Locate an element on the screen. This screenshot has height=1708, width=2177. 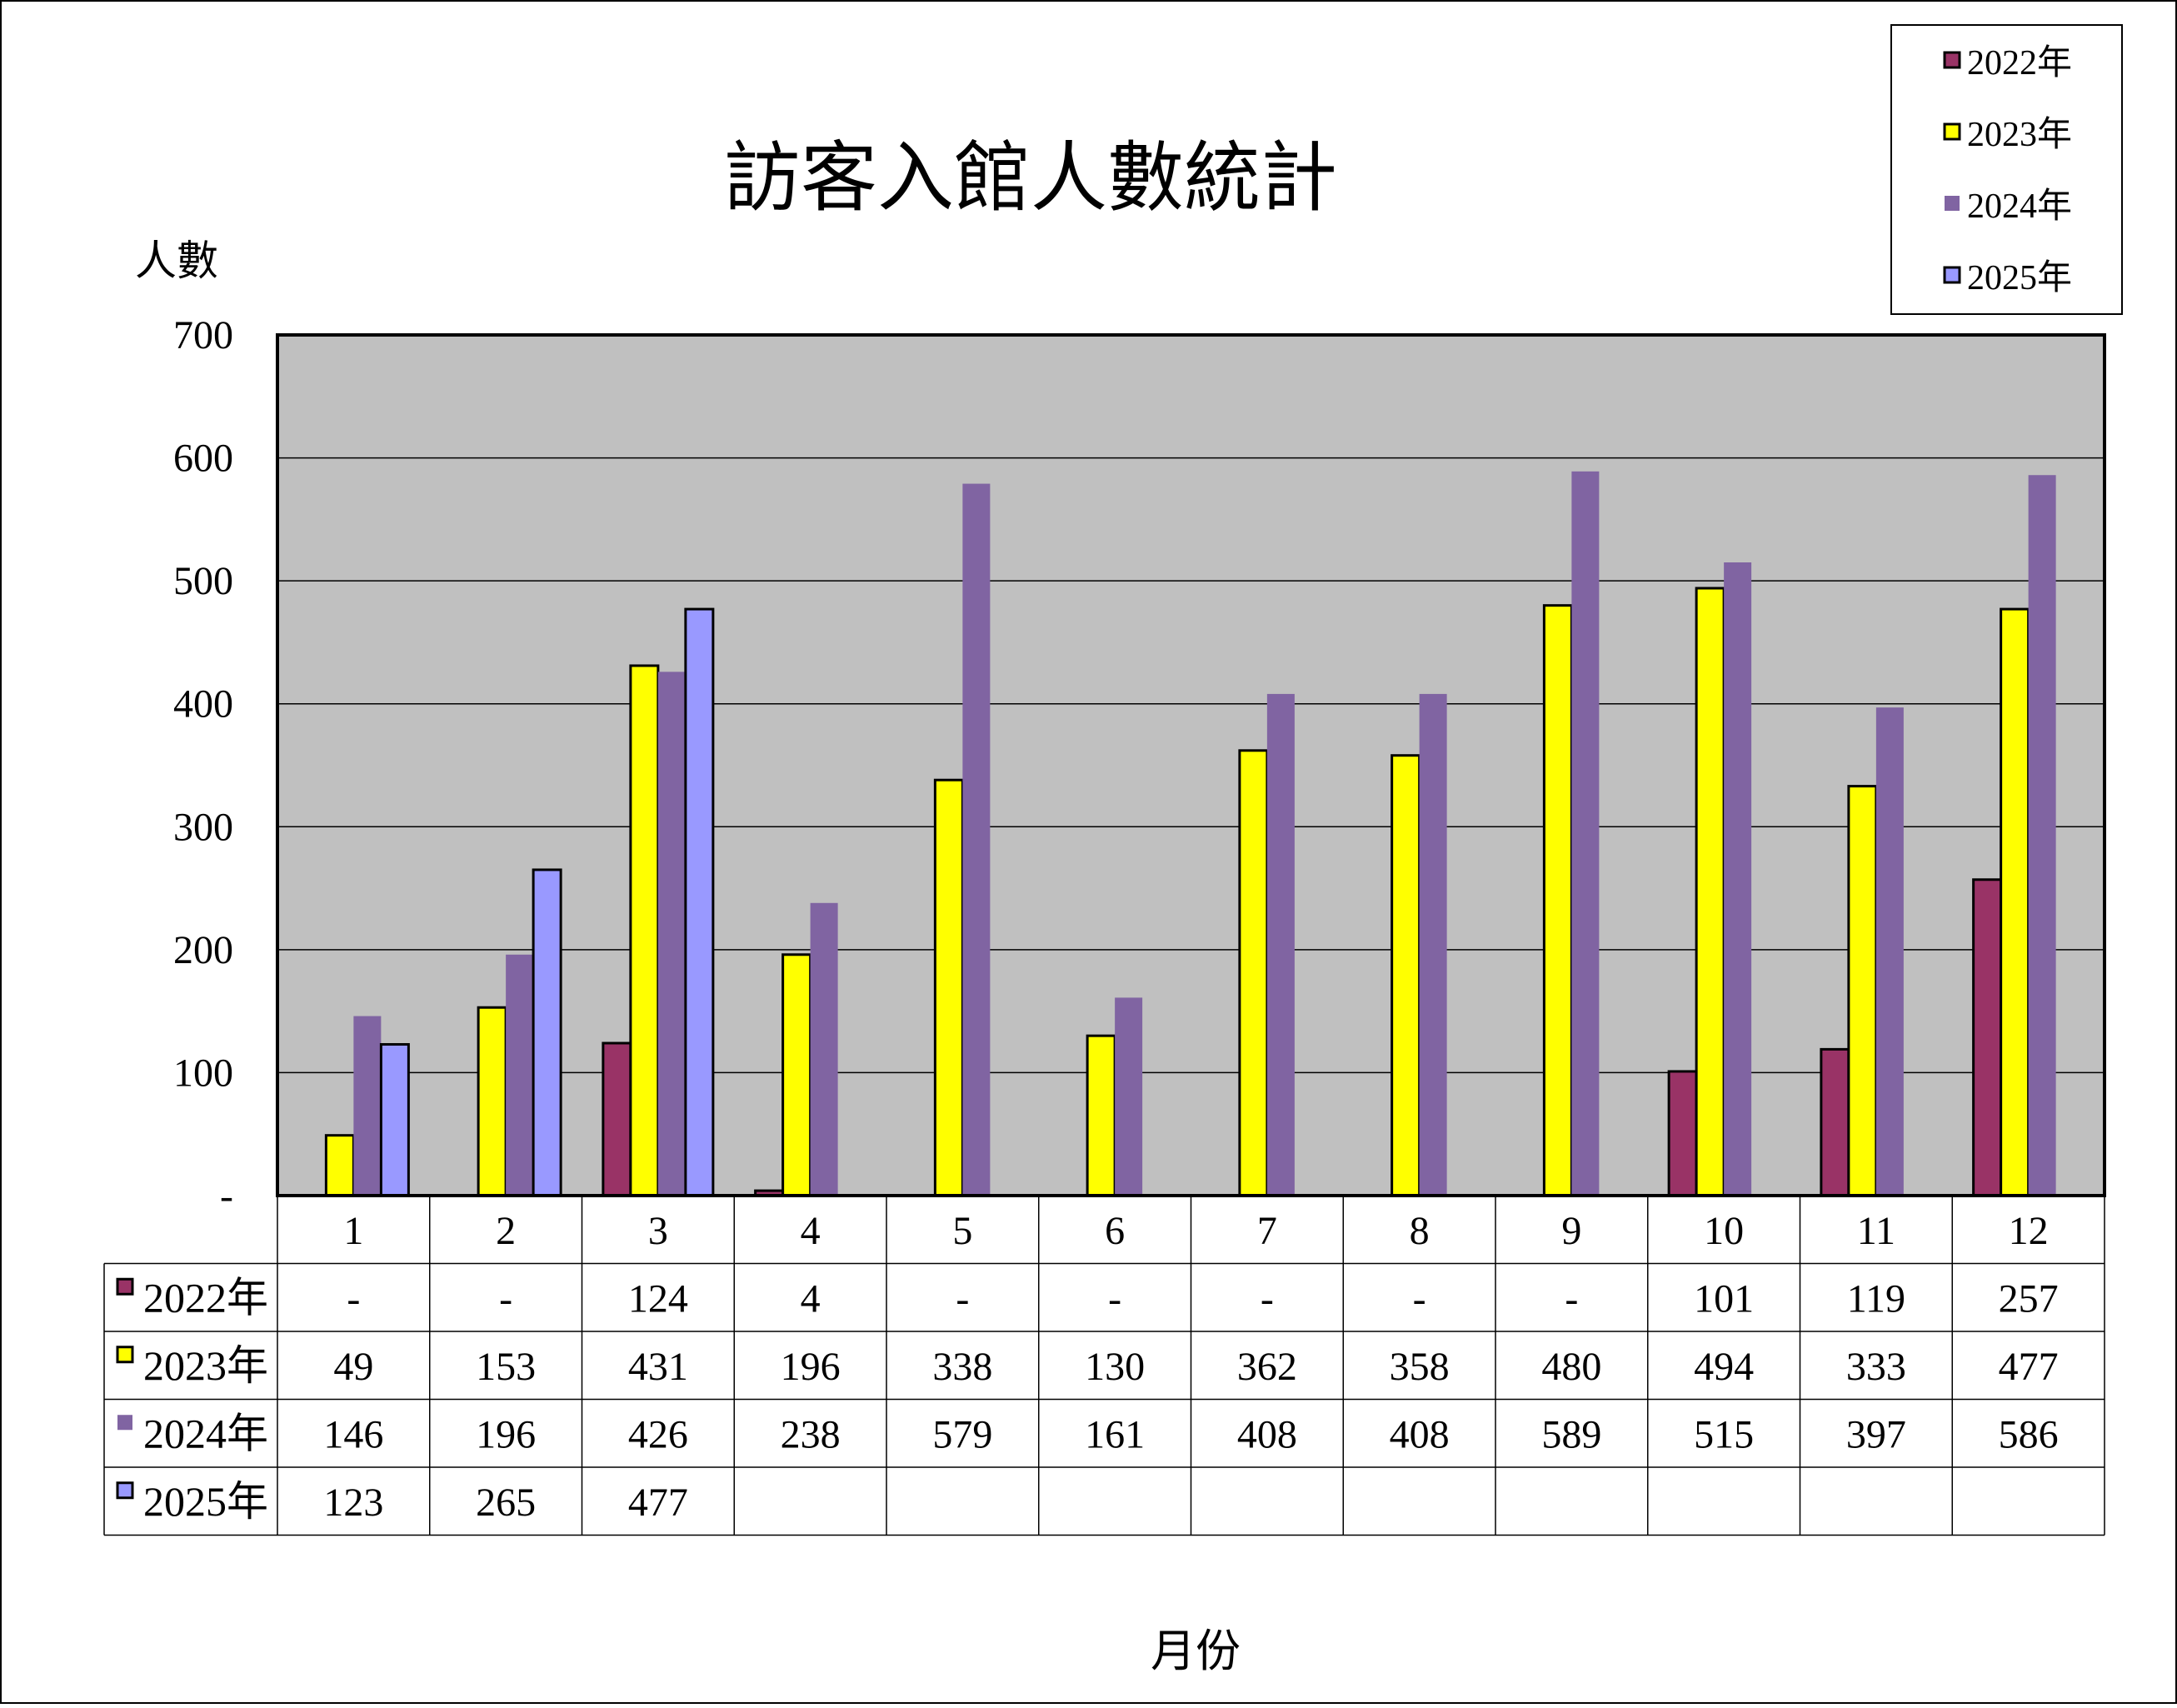
bar-2023年-4 is located at coordinates (796, 1075).